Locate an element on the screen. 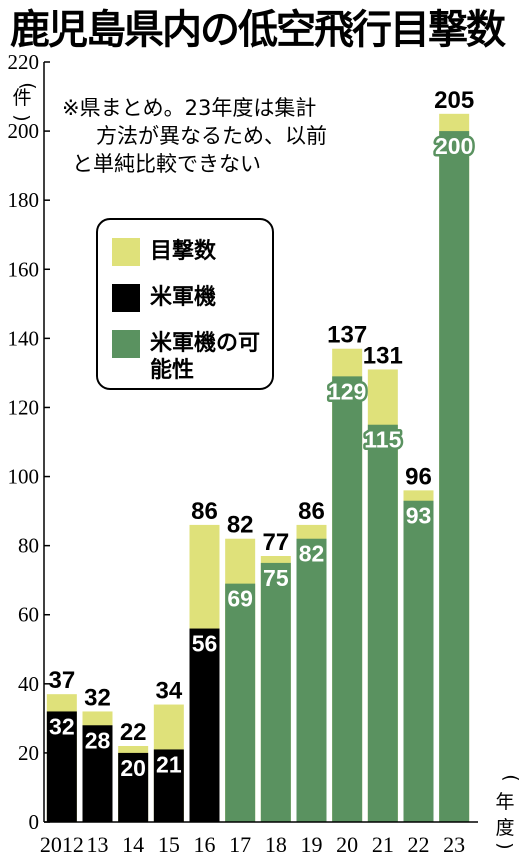  y-tick-label: 220 is located at coordinates (24, 62).